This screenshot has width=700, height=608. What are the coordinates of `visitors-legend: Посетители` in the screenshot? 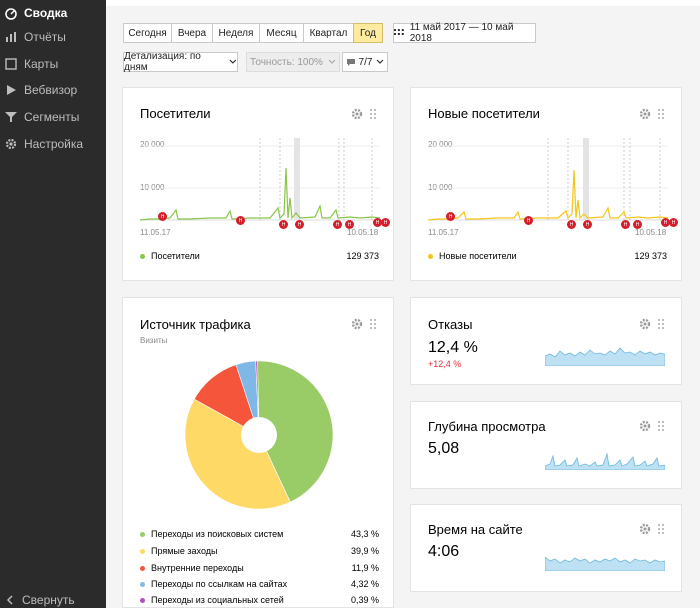 It's located at (170, 256).